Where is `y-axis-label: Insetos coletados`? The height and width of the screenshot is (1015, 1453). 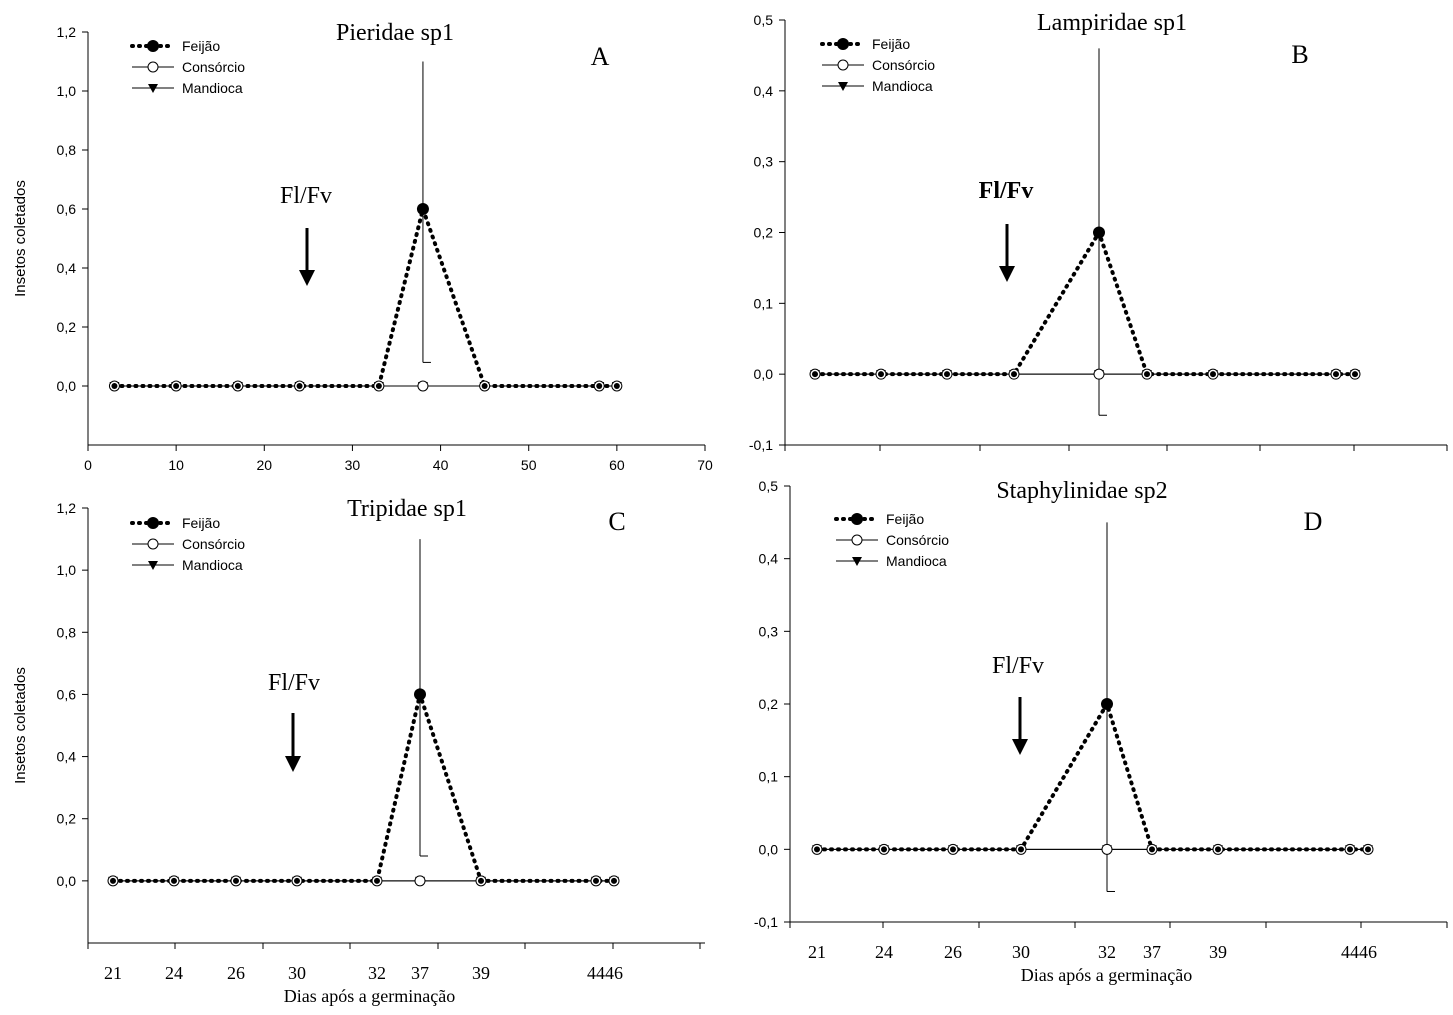
y-axis-label: Insetos coletados is located at coordinates (20, 238).